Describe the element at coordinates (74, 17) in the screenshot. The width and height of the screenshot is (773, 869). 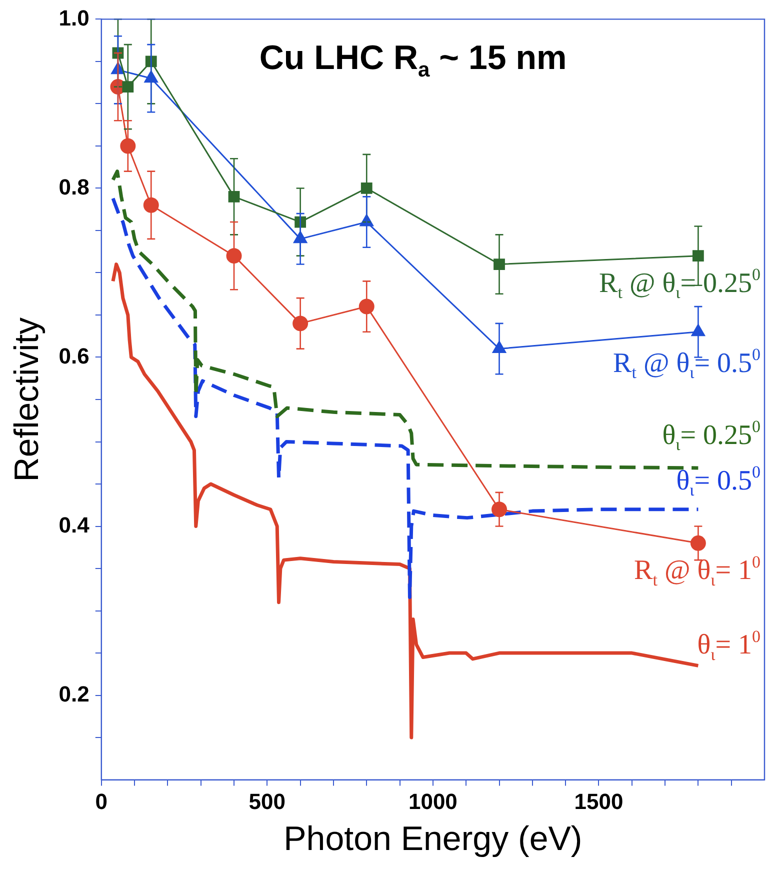
I see `y-tick-label: 1.0` at that location.